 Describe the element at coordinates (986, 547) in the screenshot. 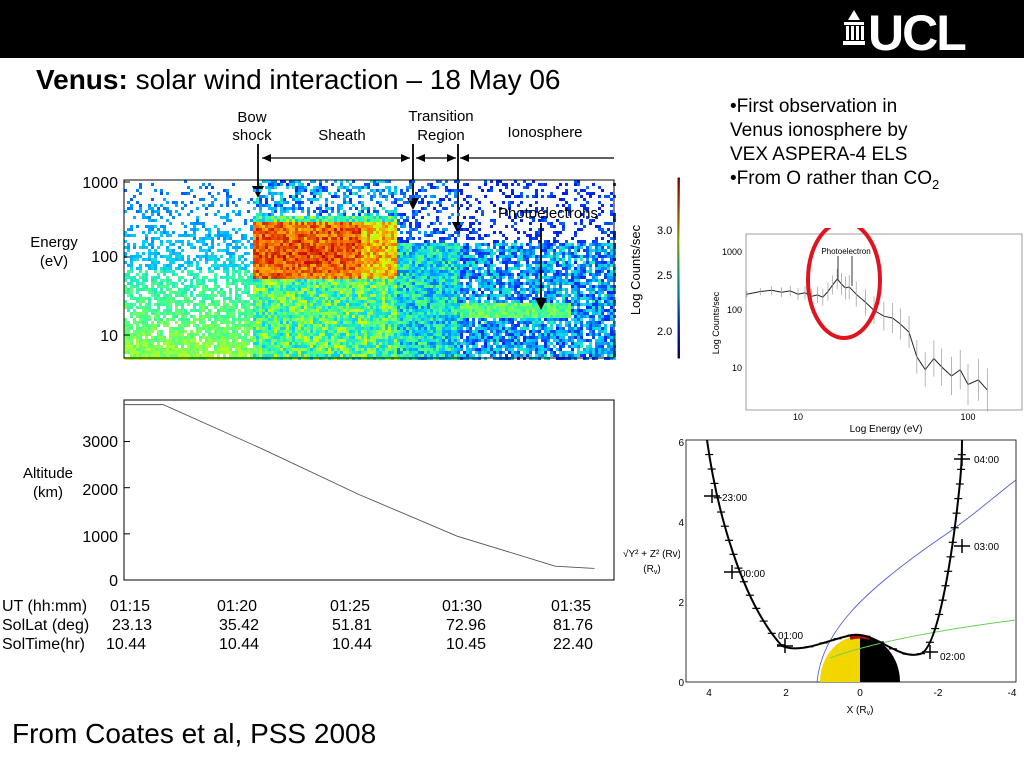

I see `time-mark-label: 03:00` at that location.